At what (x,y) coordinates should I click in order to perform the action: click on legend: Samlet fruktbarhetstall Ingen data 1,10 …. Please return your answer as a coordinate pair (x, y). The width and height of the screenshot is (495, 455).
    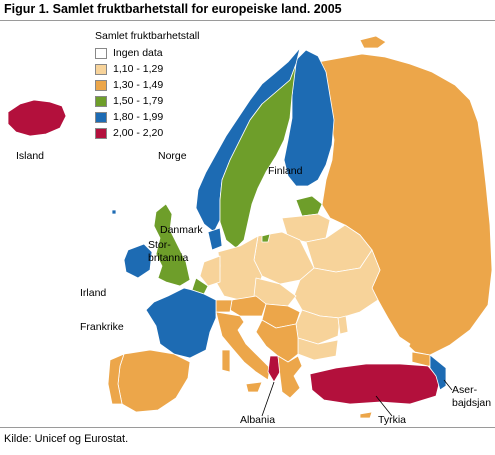
    Looking at the image, I should click on (147, 85).